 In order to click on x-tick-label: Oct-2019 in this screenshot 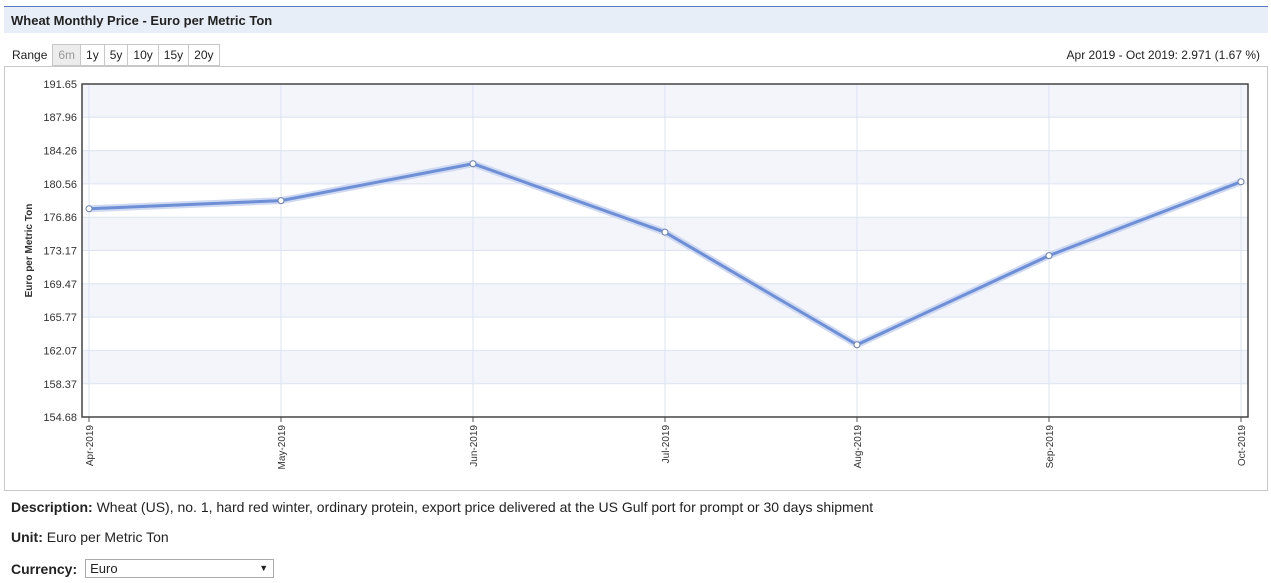, I will do `click(1242, 446)`.